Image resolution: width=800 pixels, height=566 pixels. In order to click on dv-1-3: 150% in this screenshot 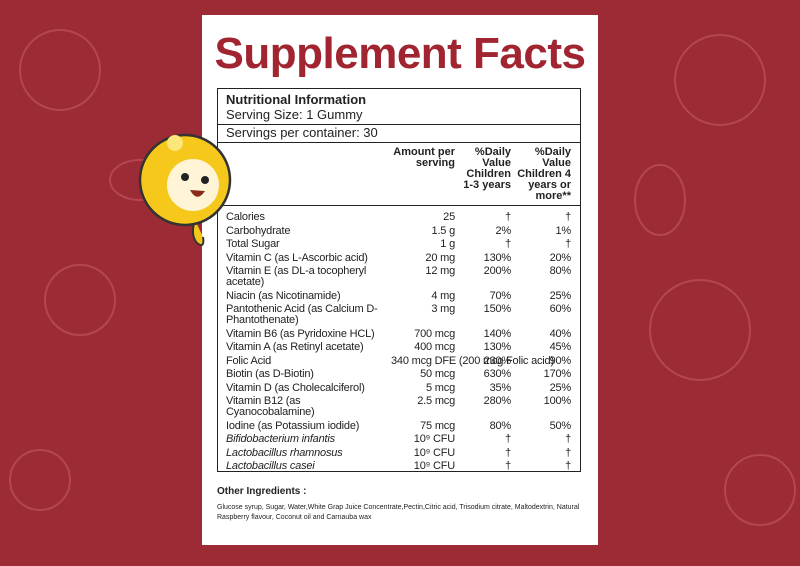, I will do `click(497, 309)`.